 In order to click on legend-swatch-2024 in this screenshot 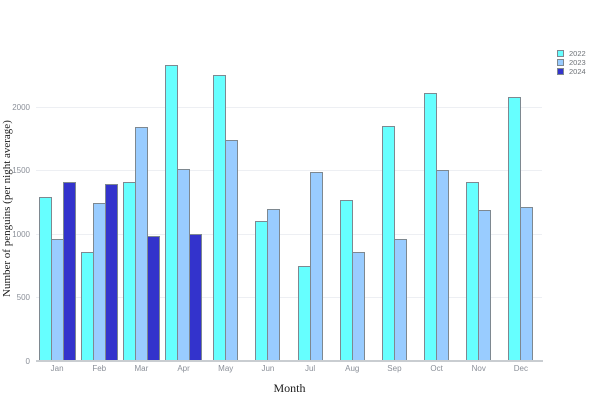, I will do `click(560, 71)`.